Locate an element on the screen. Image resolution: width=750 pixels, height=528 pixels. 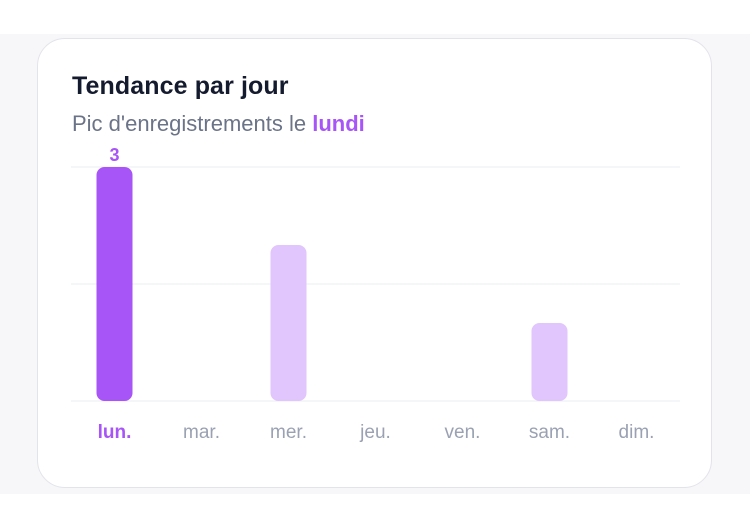
x-tick-label: mar. is located at coordinates (201, 432).